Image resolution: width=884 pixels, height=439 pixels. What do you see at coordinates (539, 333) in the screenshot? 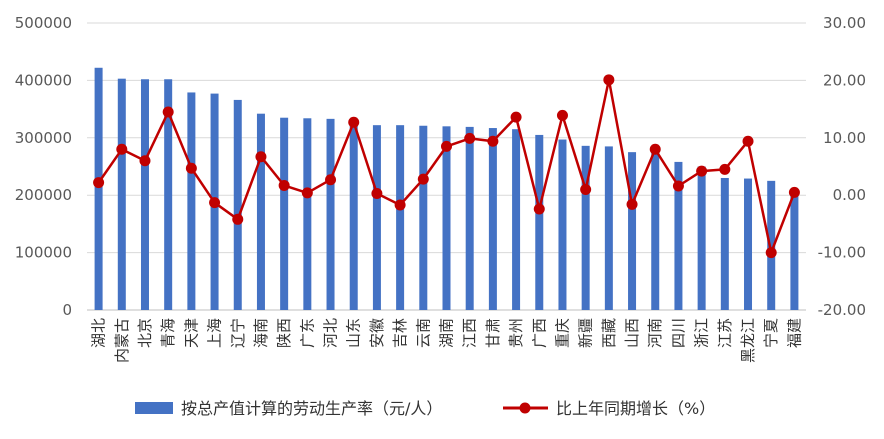
I see `category-label: 广西` at bounding box center [539, 333].